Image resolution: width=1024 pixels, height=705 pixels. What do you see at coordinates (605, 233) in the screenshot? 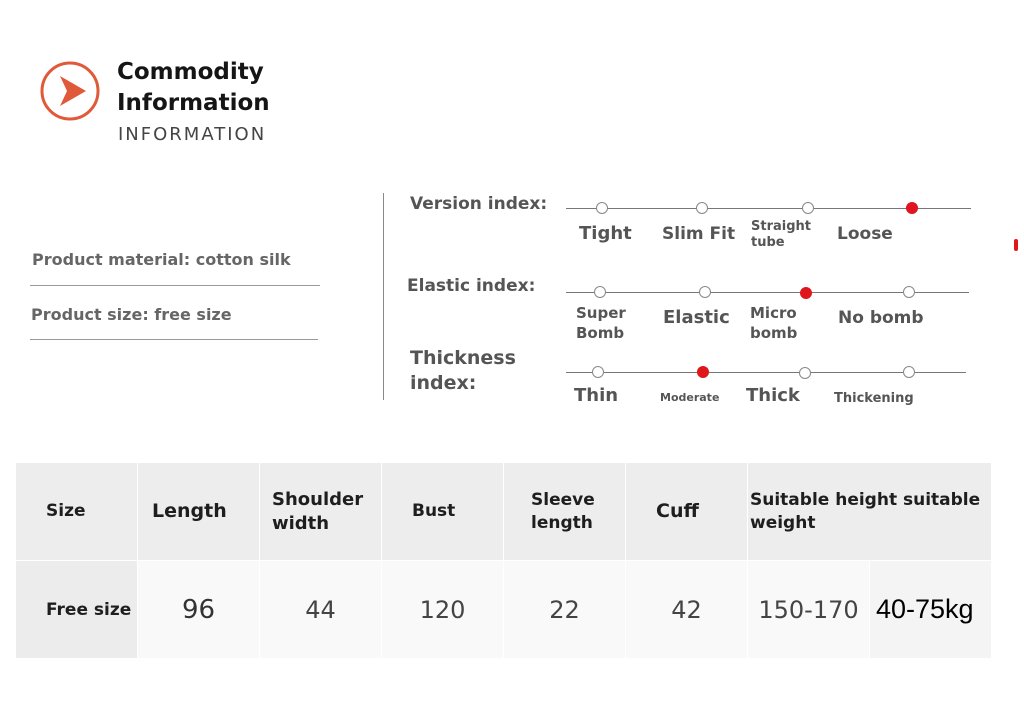
I see `version-option-tight: Tight` at bounding box center [605, 233].